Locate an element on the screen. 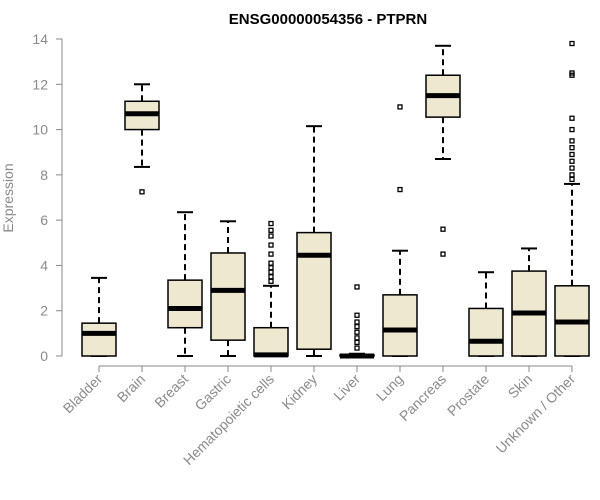  box-brain is located at coordinates (142, 139).